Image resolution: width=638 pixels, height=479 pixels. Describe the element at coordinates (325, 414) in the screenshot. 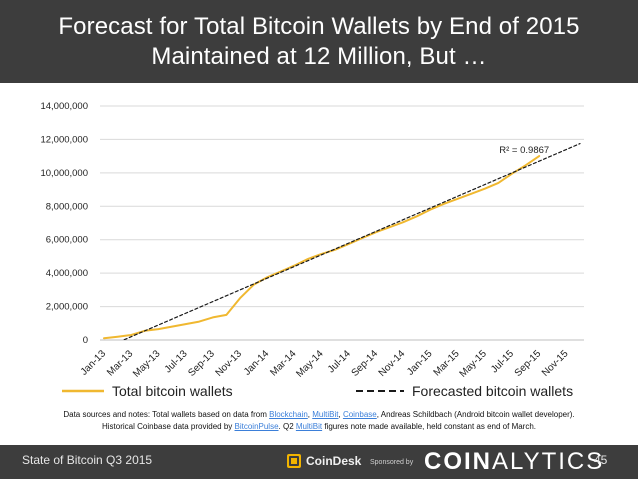

I see `link-multibit: MultiBit` at that location.